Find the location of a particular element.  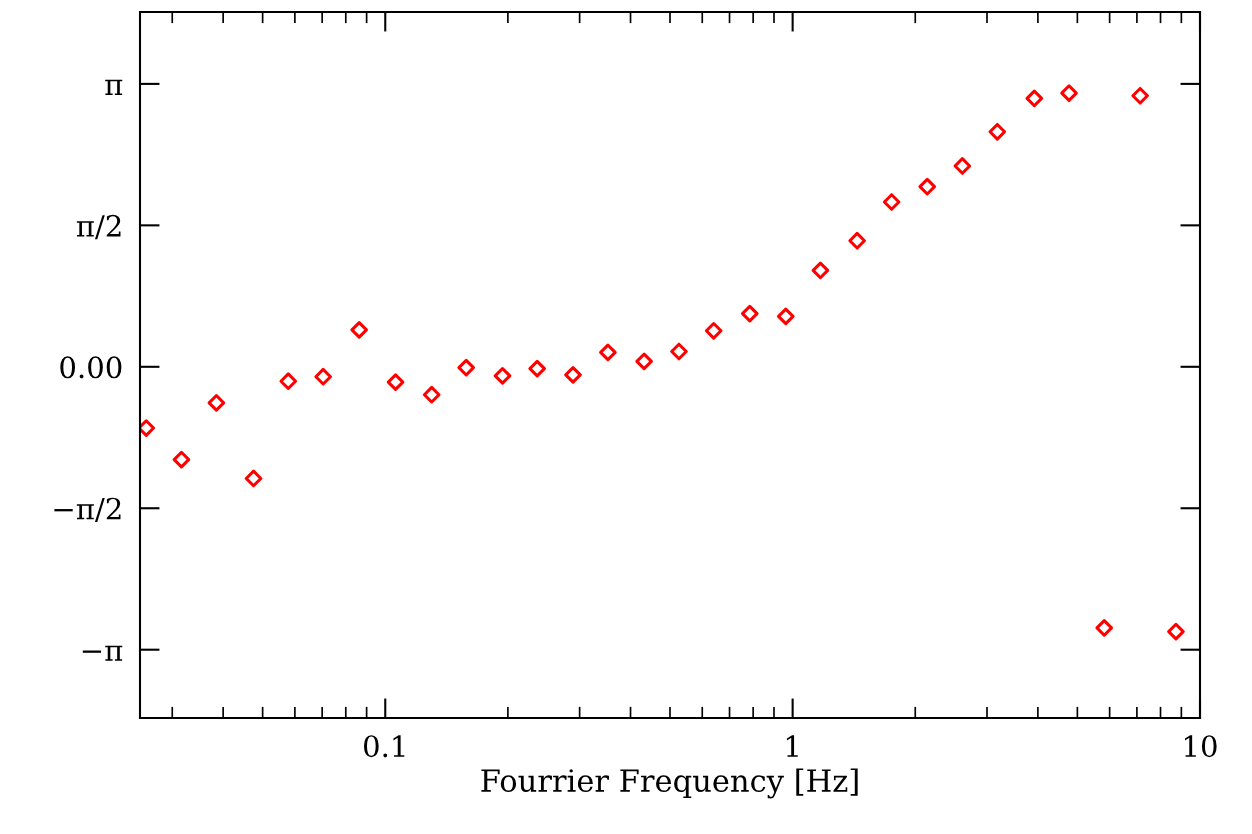

x-tick-label: 10 is located at coordinates (1201, 746).